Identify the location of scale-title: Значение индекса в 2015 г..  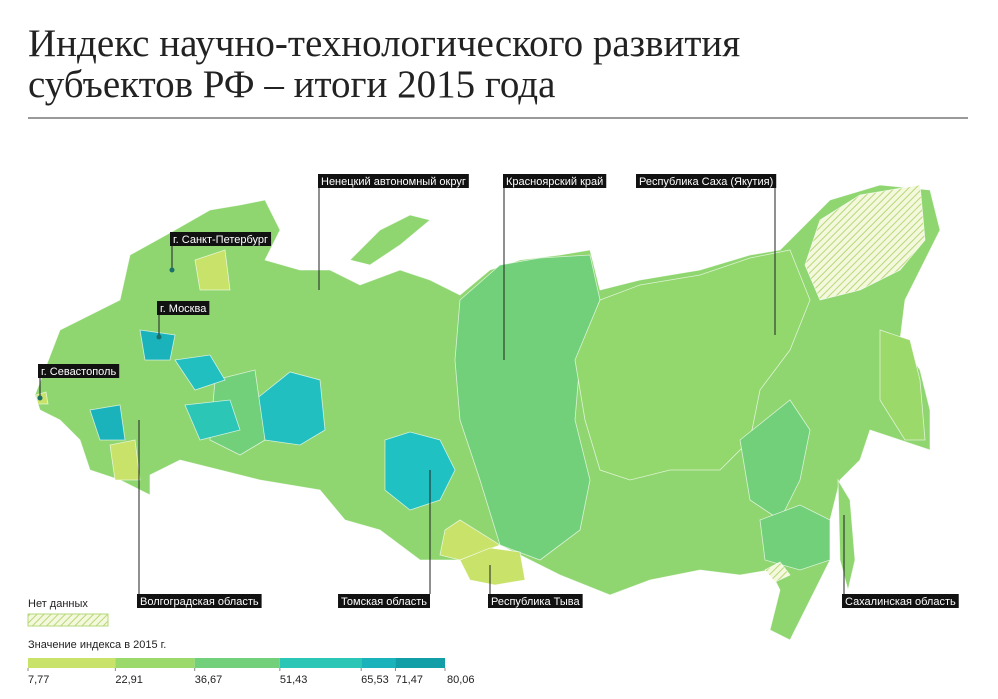
(97, 645).